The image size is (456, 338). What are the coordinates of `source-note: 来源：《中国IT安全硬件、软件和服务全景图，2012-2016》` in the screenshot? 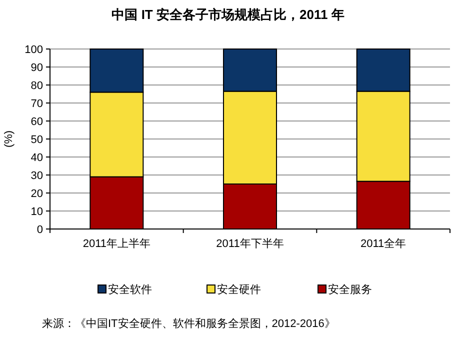 It's located at (189, 323).